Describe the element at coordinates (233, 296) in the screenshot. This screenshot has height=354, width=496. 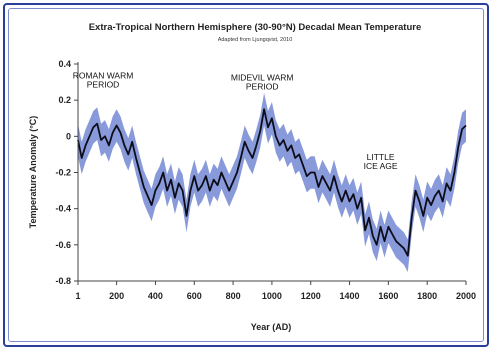
I see `x-tick-label: 800` at that location.